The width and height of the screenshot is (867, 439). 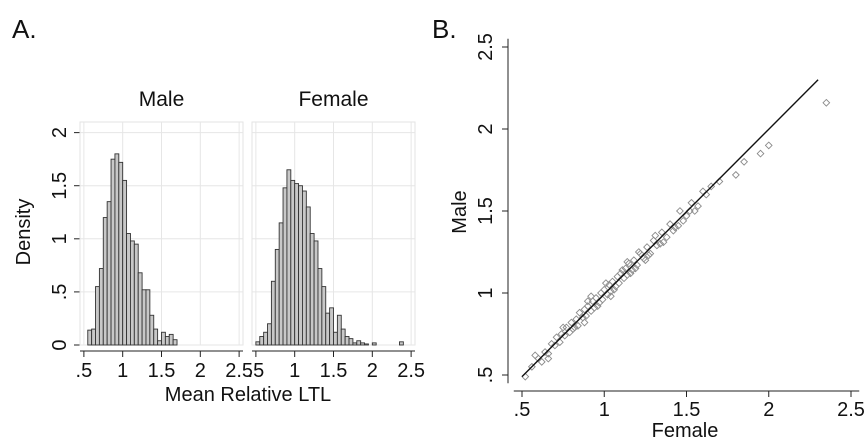 I want to click on y-axis-label: Male, so click(x=460, y=211).